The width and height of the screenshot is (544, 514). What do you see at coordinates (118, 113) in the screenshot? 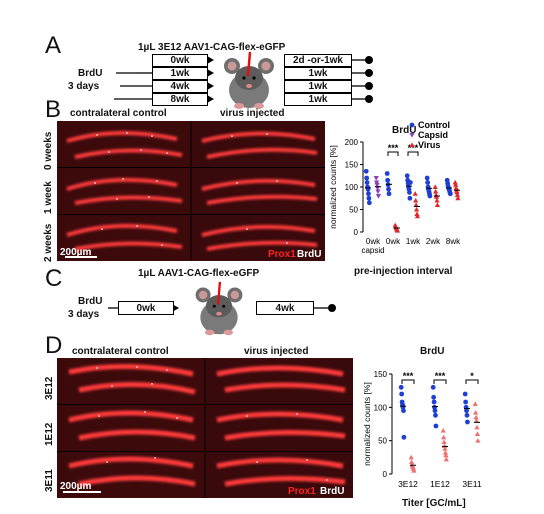
I see `panel-b-col-left: contralateral control` at bounding box center [118, 113].